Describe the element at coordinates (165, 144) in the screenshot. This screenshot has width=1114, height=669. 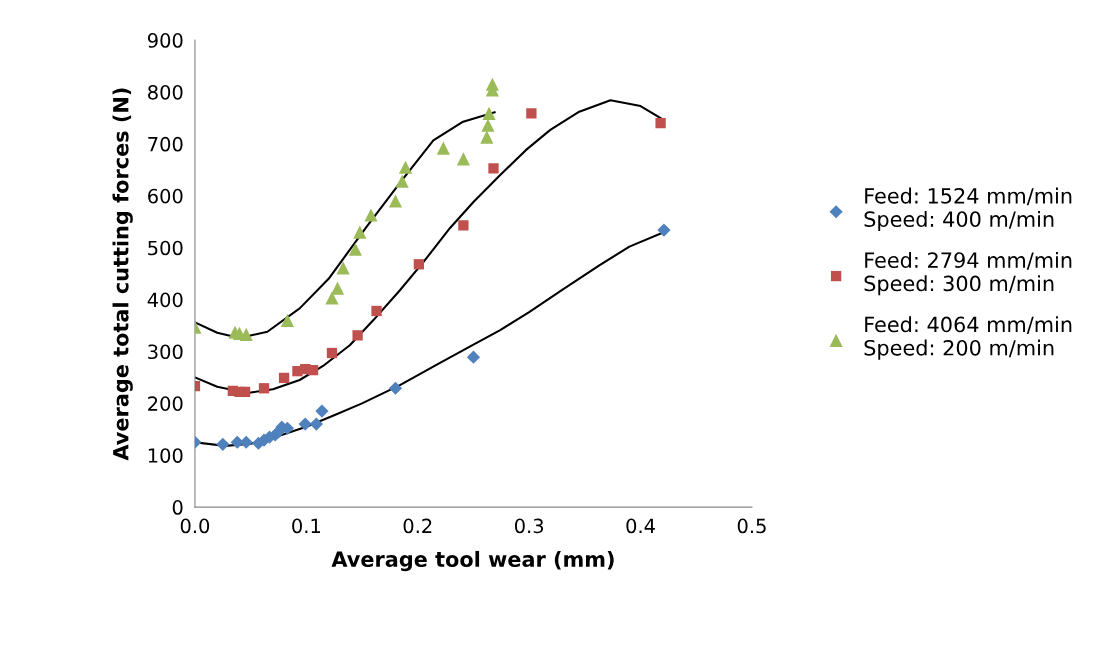
I see `y-tick-label: 700` at that location.